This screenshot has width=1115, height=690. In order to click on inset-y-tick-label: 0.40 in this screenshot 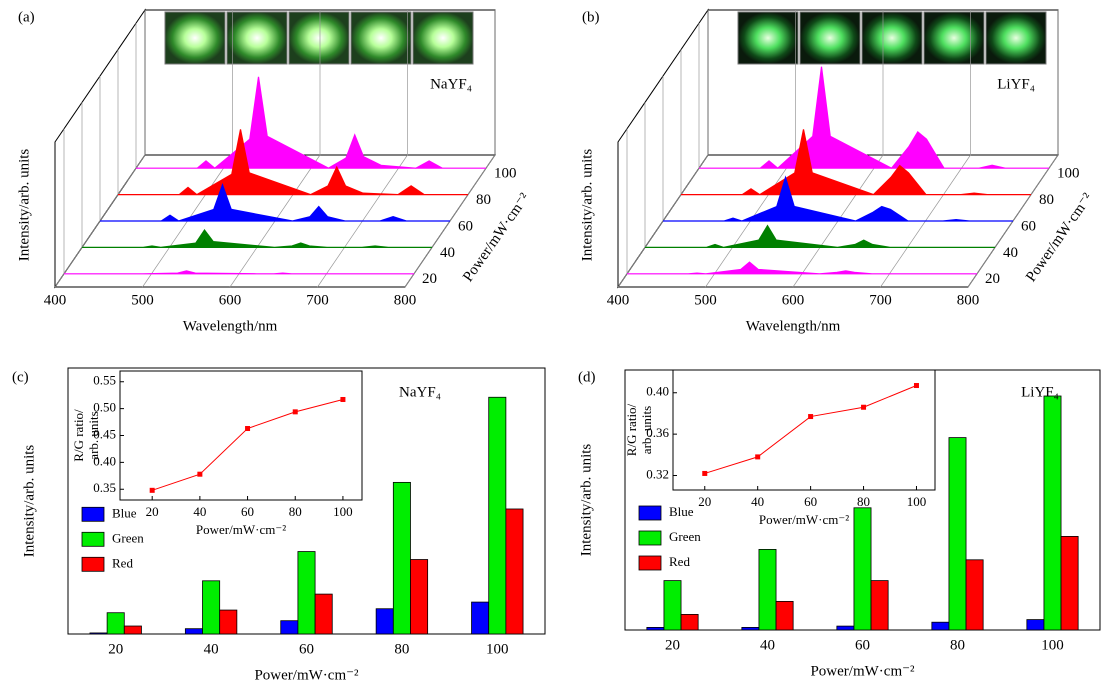, I will do `click(104, 460)`.